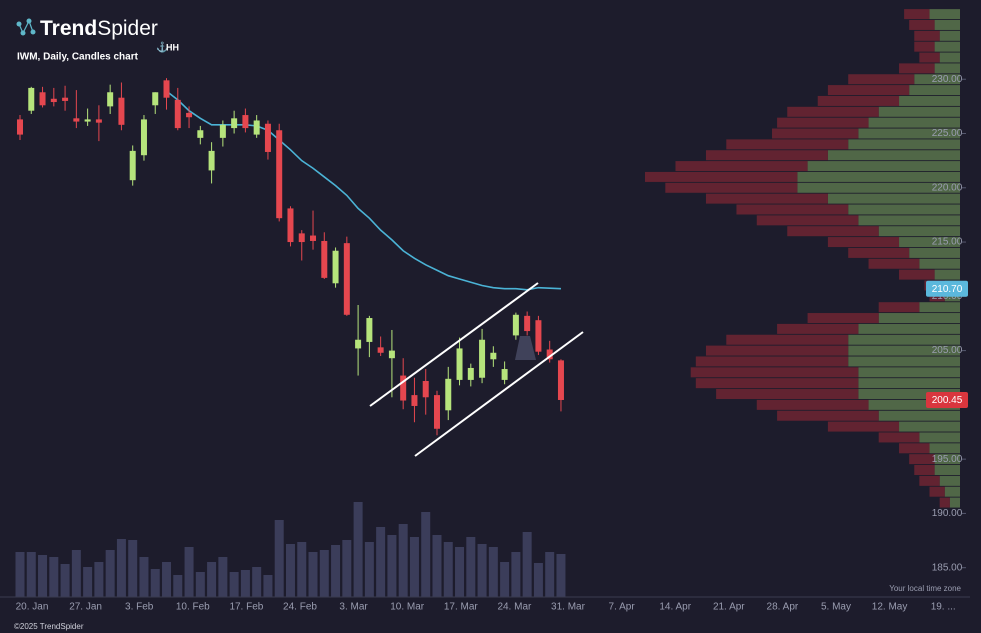  I want to click on x-tick-label: 27. Jan, so click(85, 607).